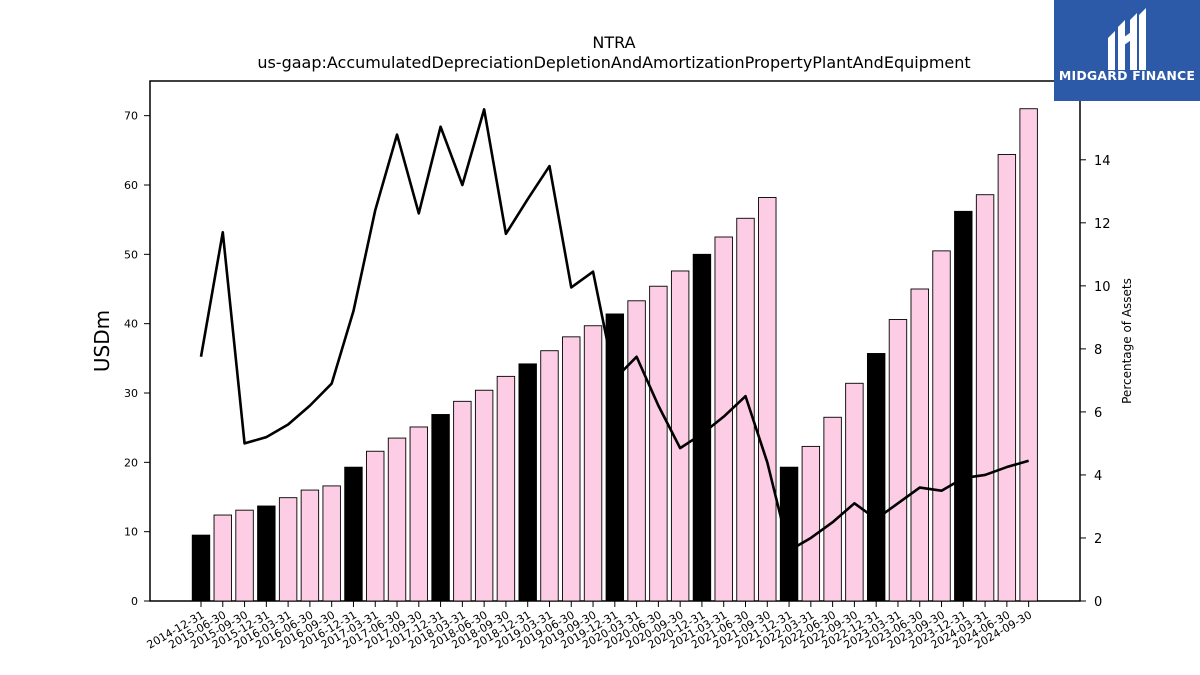 Image resolution: width=1200 pixels, height=675 pixels. What do you see at coordinates (1102, 287) in the screenshot?
I see `y2-tick-label: 10` at bounding box center [1102, 287].